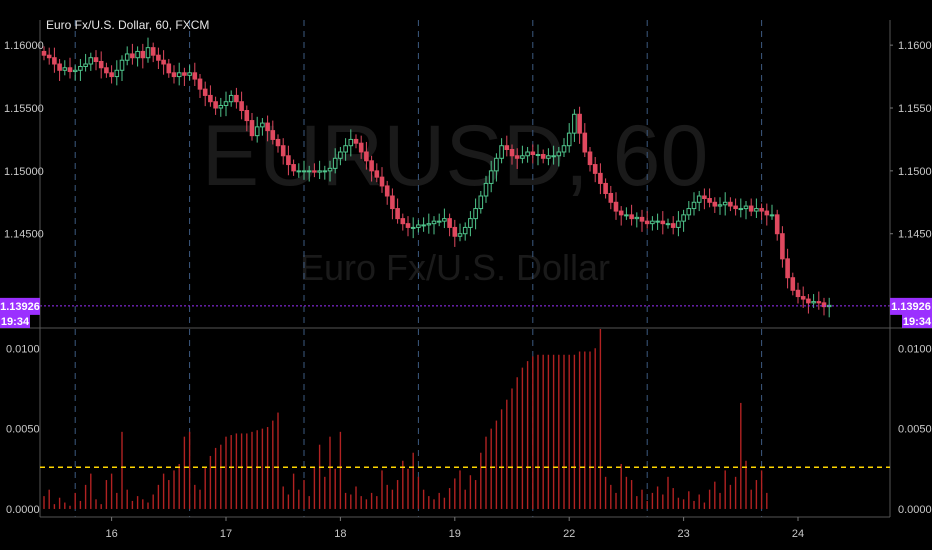 Image resolution: width=932 pixels, height=550 pixels. What do you see at coordinates (915, 109) in the screenshot?
I see `price-tick-right: 1.15500` at bounding box center [915, 109].